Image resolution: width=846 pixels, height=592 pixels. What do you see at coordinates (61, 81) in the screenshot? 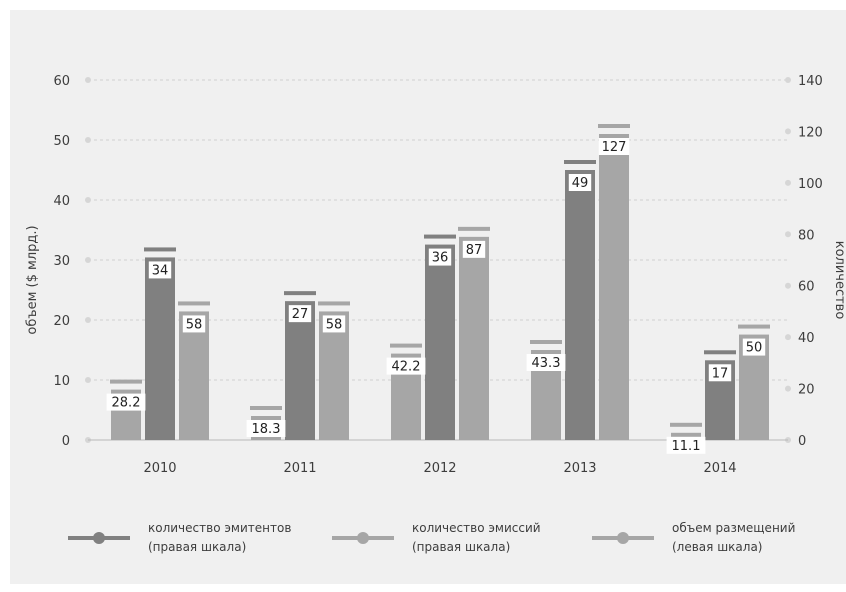
I see `left-tick-label: 60` at bounding box center [61, 81].